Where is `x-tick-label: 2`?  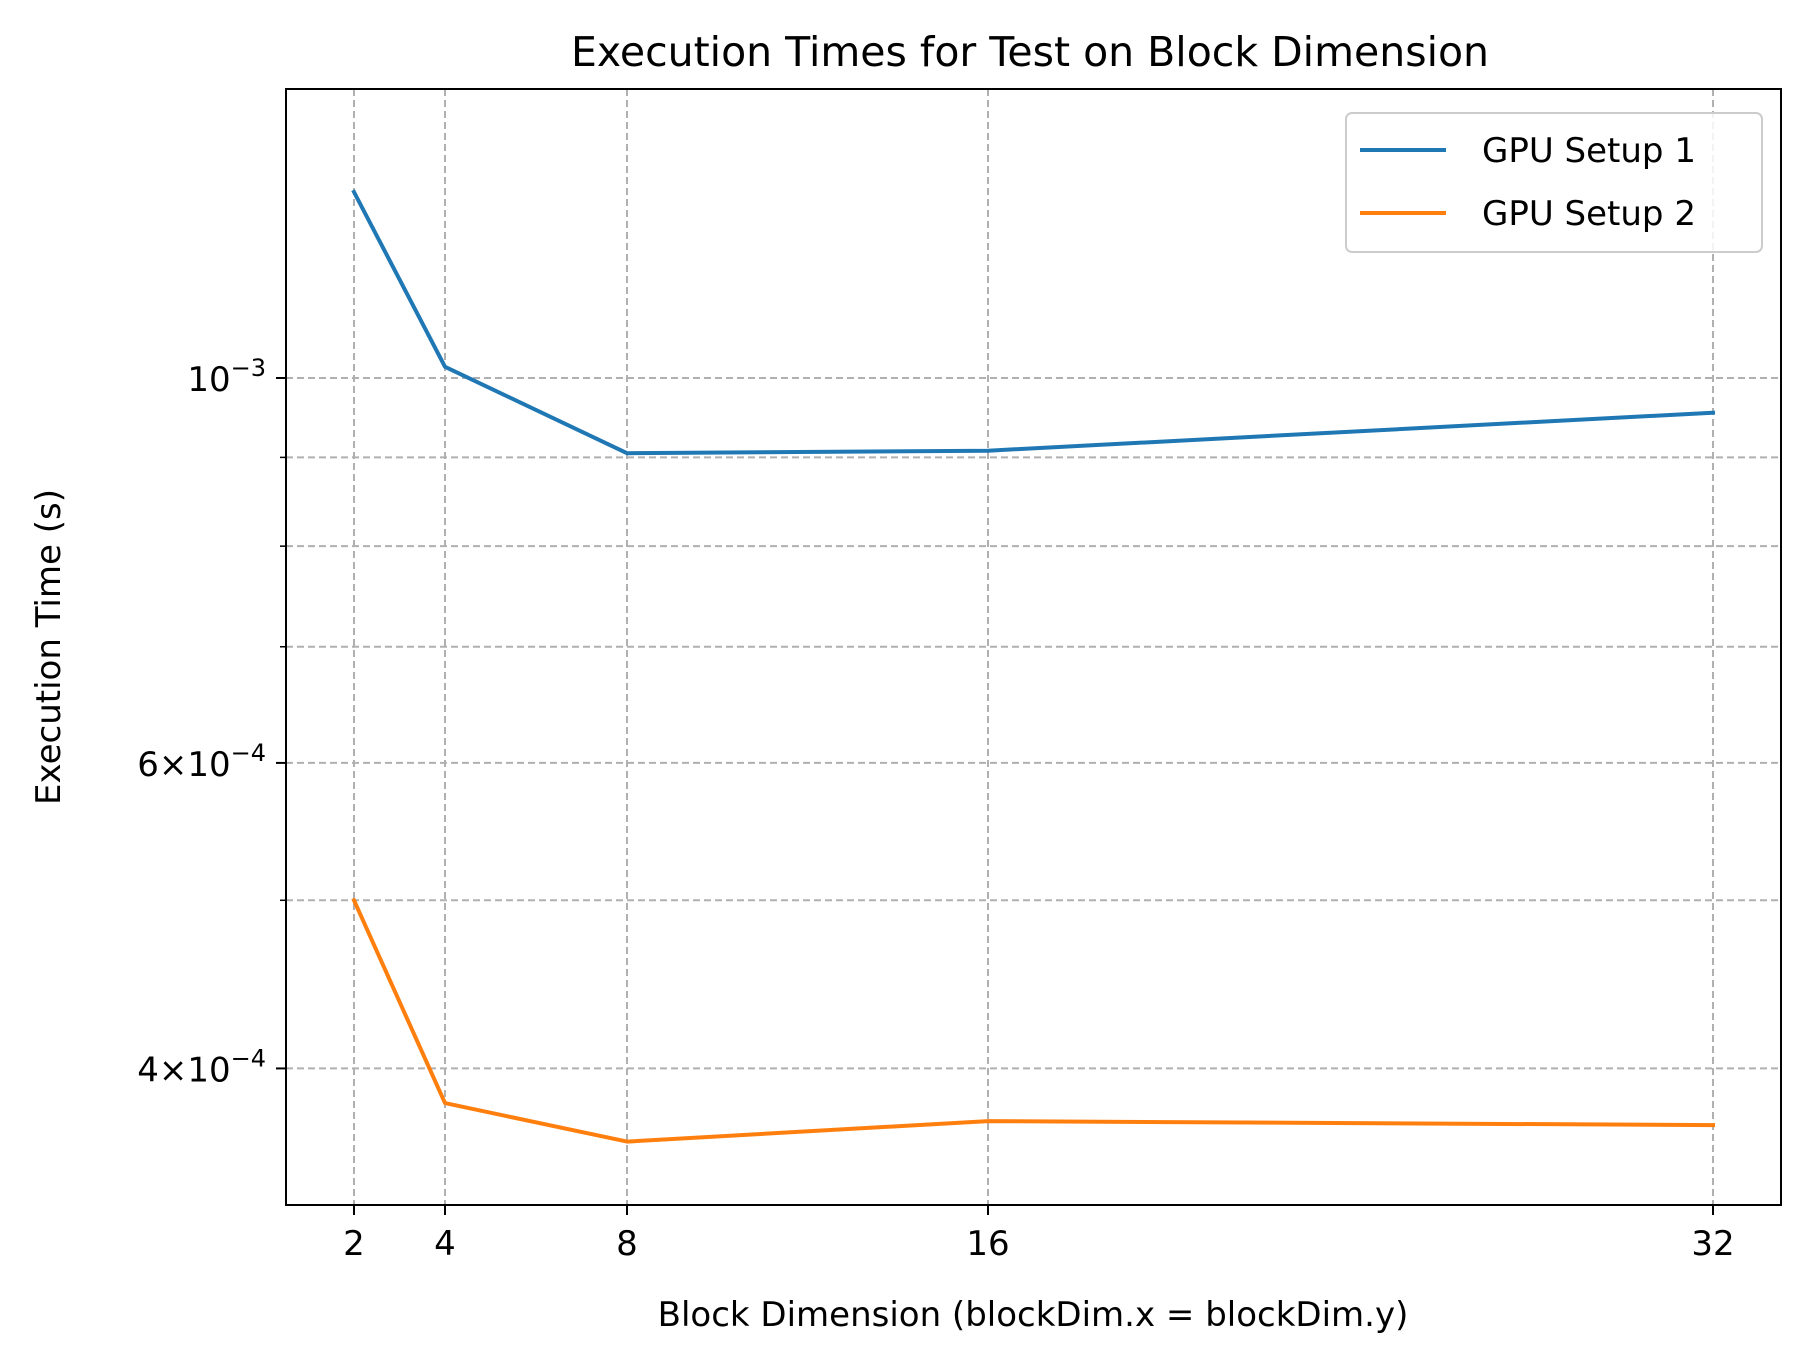 x-tick-label: 2 is located at coordinates (354, 1244).